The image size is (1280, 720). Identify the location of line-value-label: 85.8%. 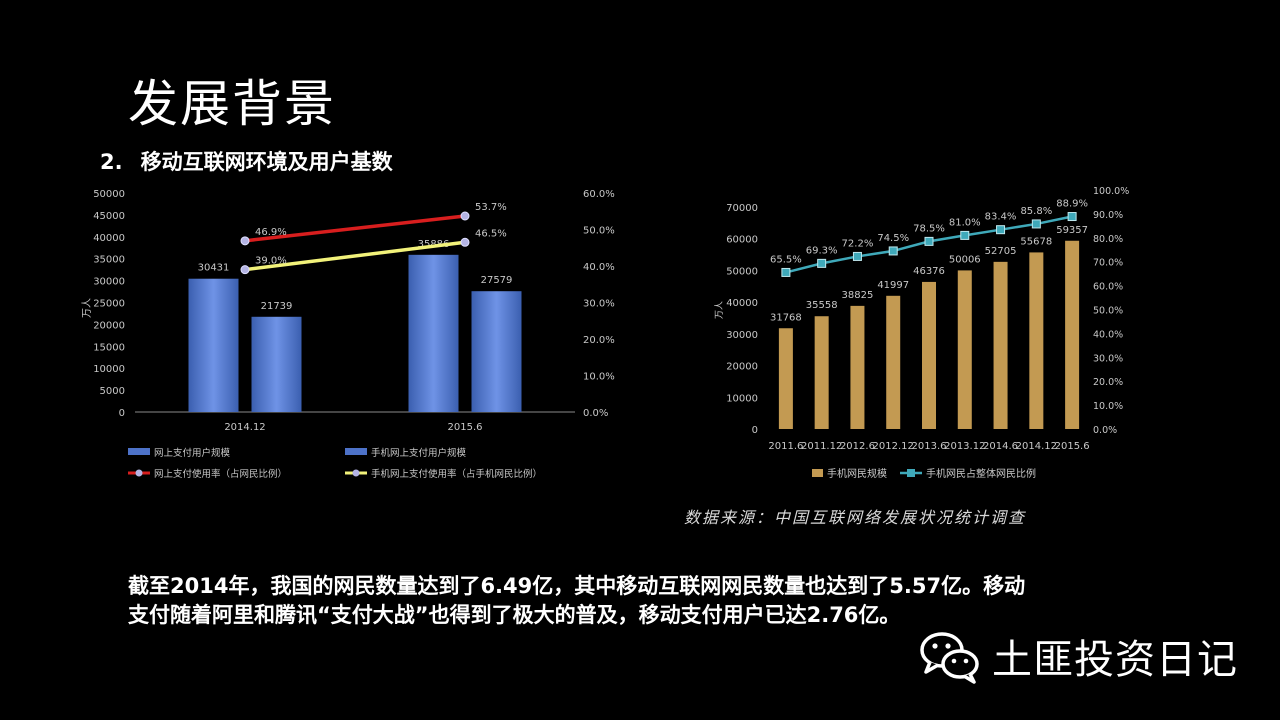
(1036, 211).